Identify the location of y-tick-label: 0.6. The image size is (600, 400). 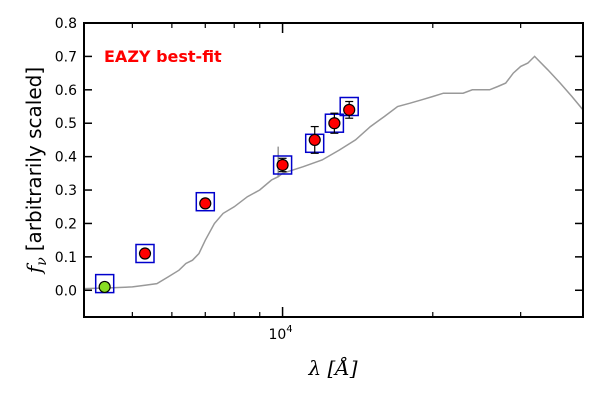
(66, 91).